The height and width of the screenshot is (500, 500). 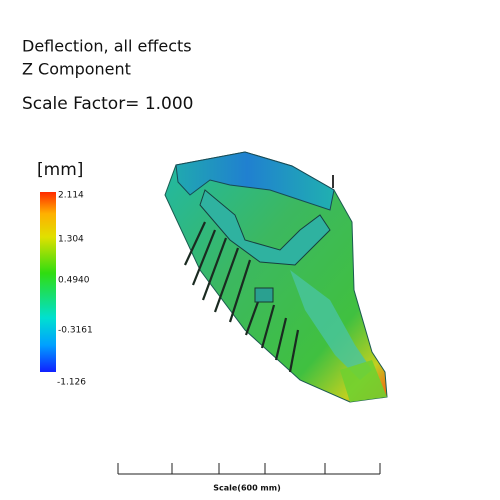 I want to click on color-bar, so click(x=48, y=282).